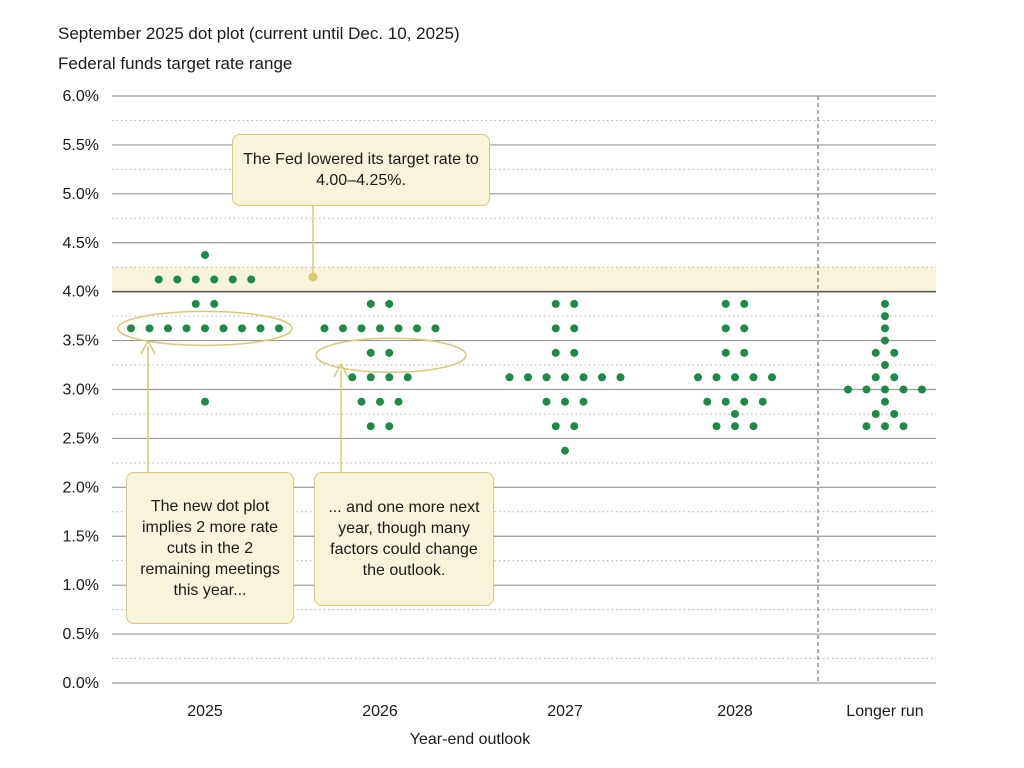 The height and width of the screenshot is (768, 1024). Describe the element at coordinates (884, 711) in the screenshot. I see `x-tick-label: Longer run` at that location.